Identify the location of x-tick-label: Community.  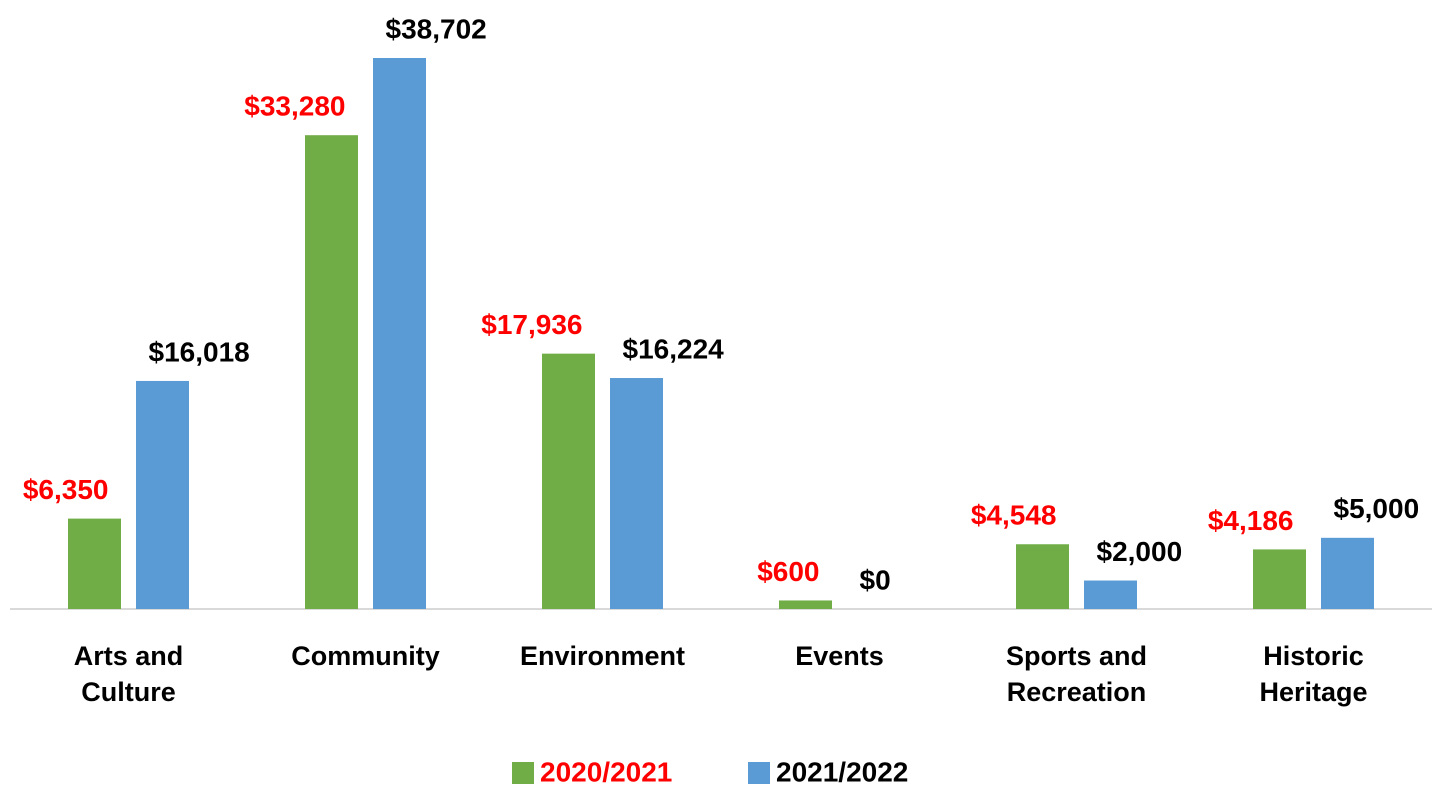
(365, 656).